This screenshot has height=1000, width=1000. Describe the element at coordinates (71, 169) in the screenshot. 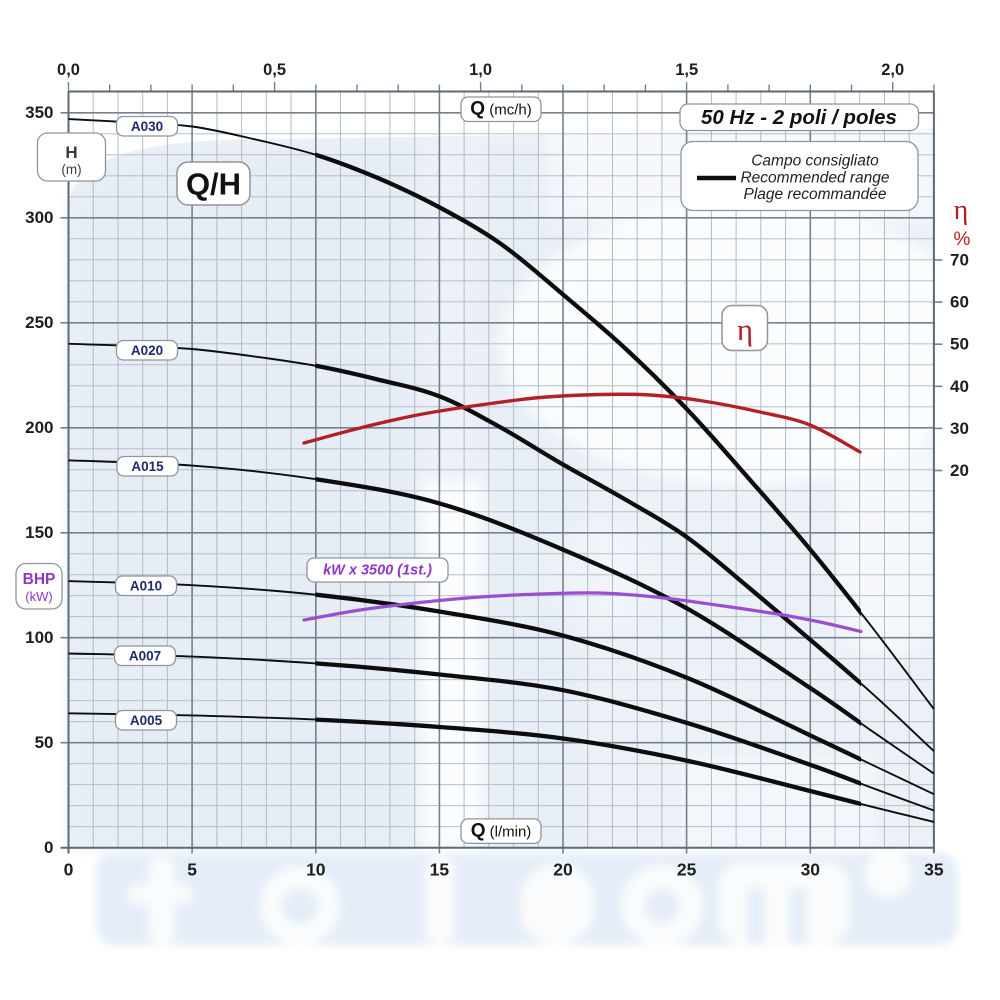

I see `svg-text: (m)` at that location.